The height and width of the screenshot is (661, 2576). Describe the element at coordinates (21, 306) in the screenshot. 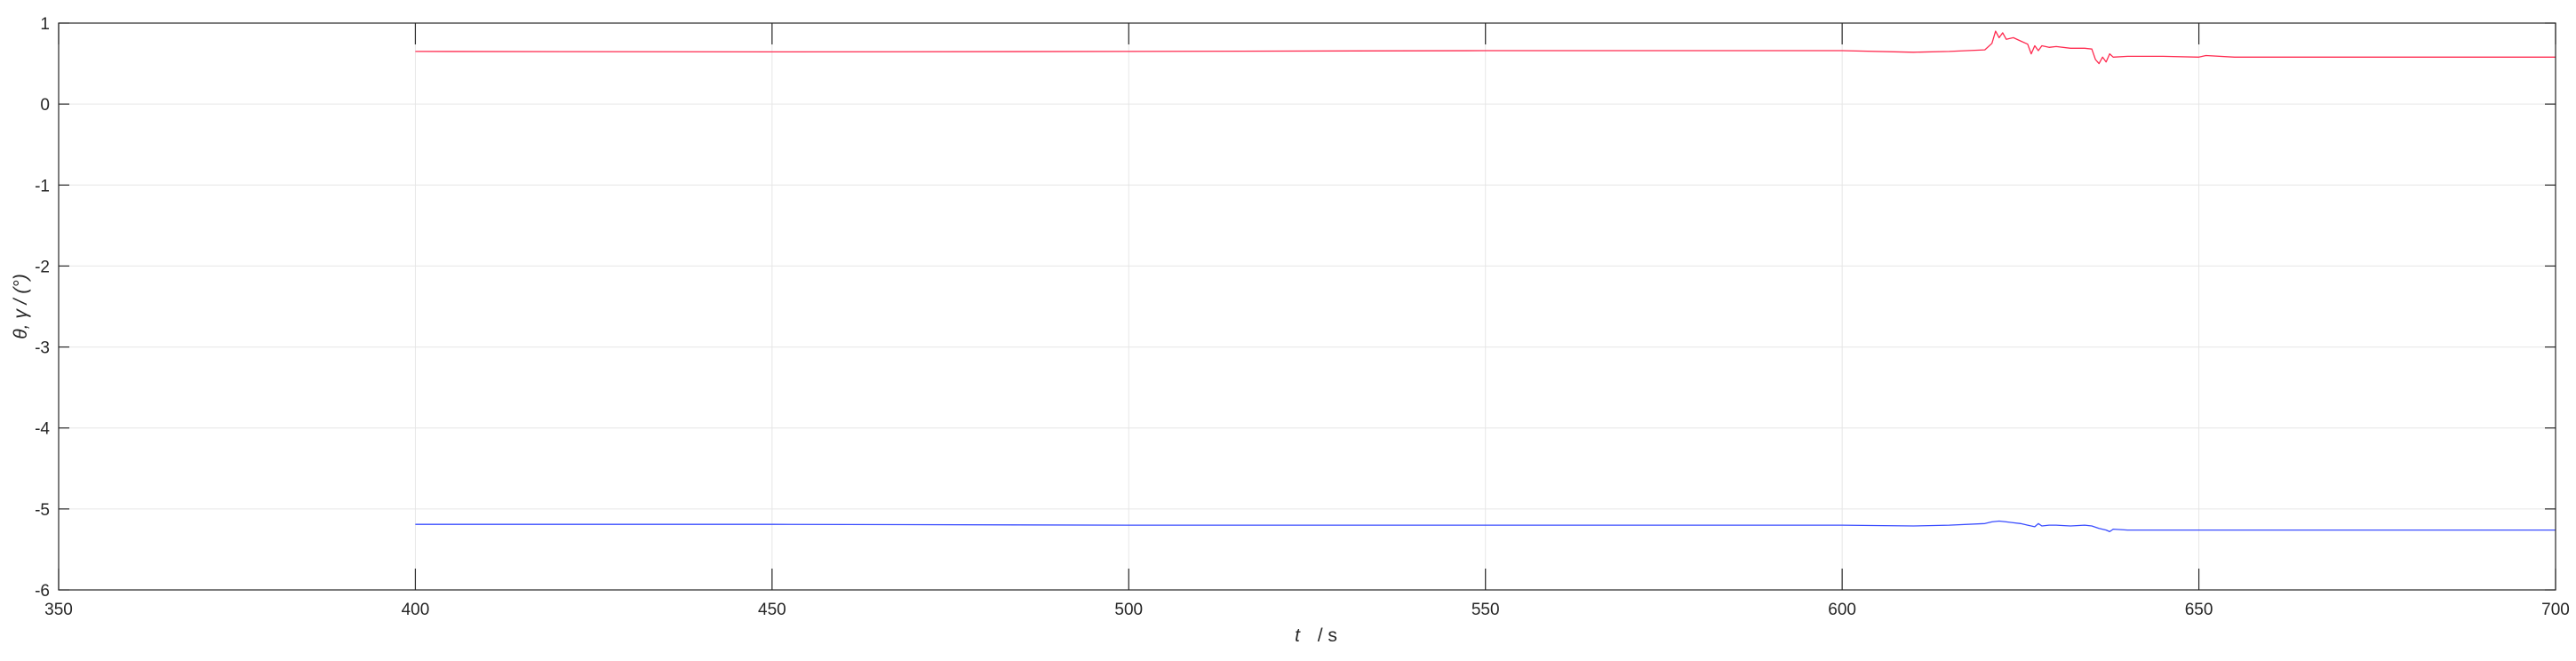

I see `y-axis-label: θ, γ / (°)` at that location.